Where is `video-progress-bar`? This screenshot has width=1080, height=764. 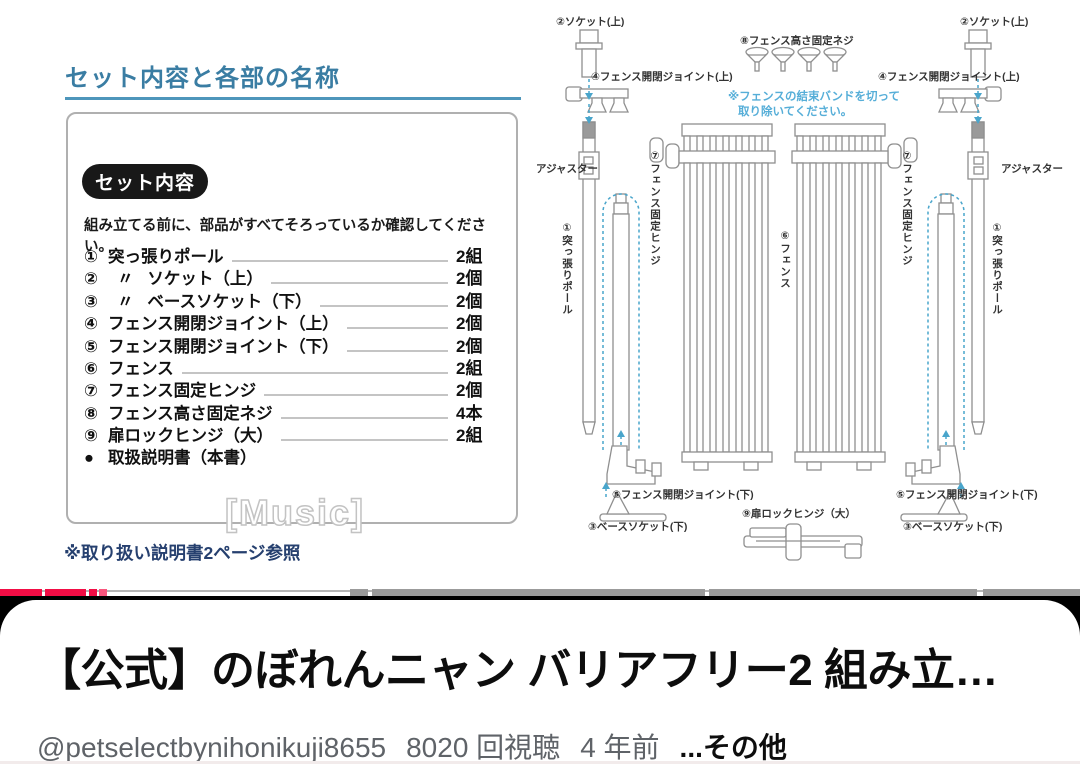
video-progress-bar is located at coordinates (540, 592).